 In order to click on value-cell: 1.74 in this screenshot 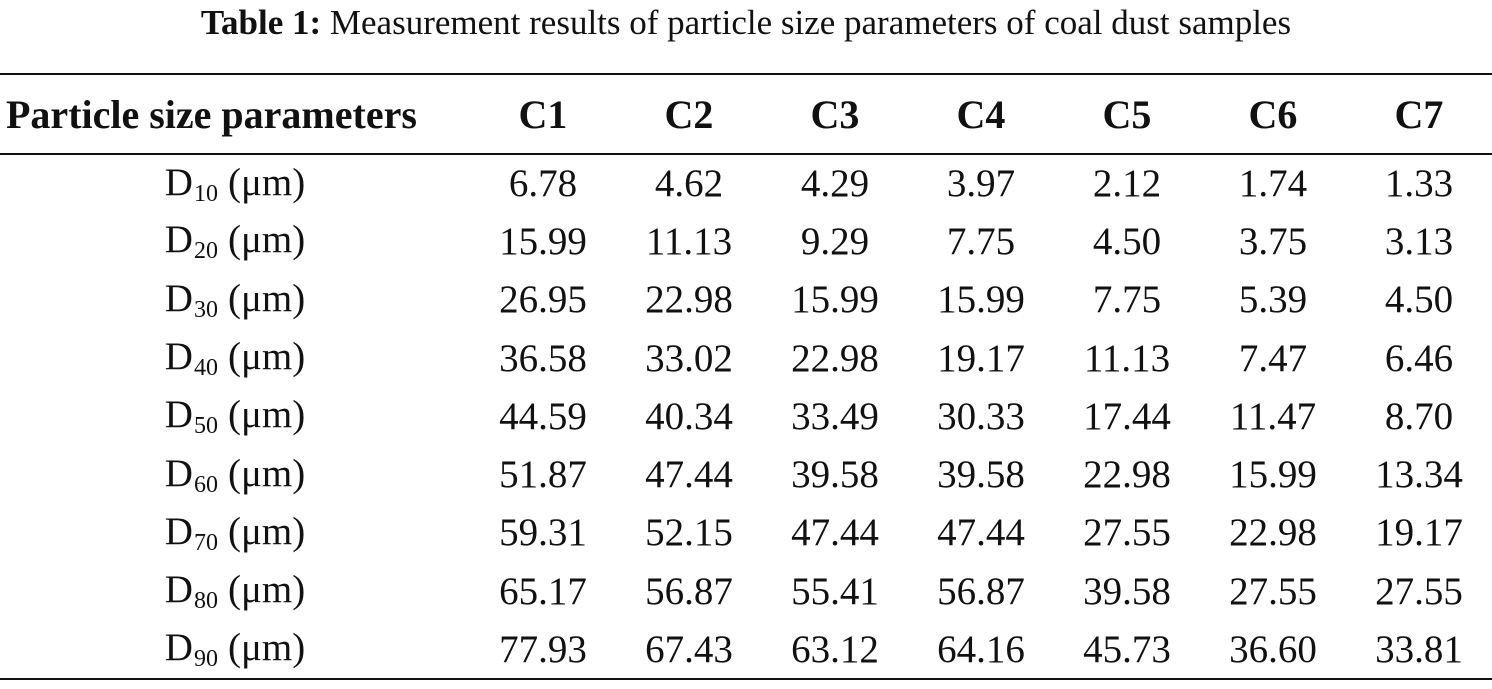, I will do `click(1273, 184)`.